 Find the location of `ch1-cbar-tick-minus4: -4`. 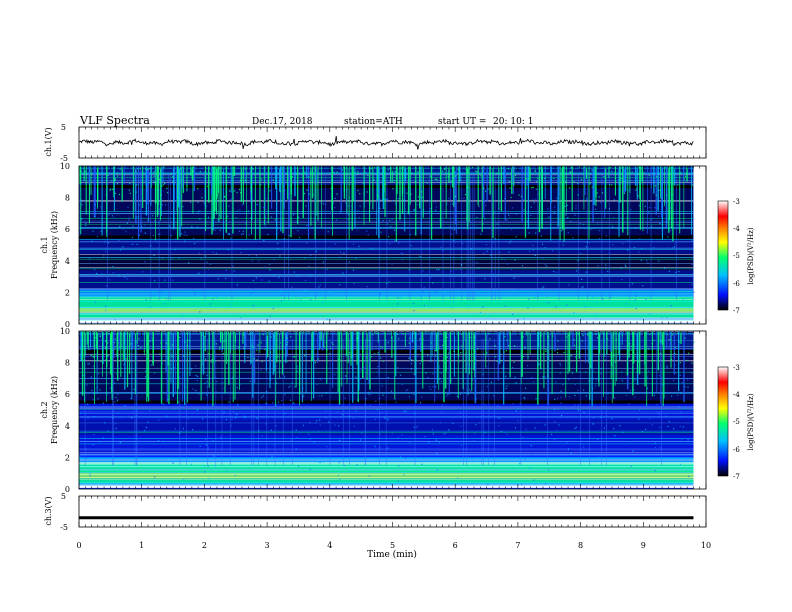

ch1-cbar-tick-minus4: -4 is located at coordinates (736, 229).